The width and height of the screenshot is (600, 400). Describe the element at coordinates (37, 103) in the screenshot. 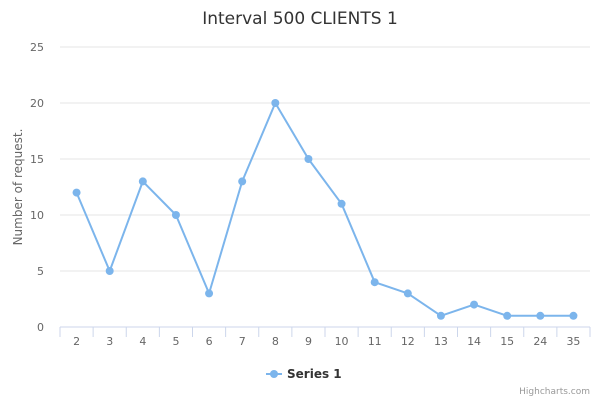

I see `y-tick-label: 20` at that location.